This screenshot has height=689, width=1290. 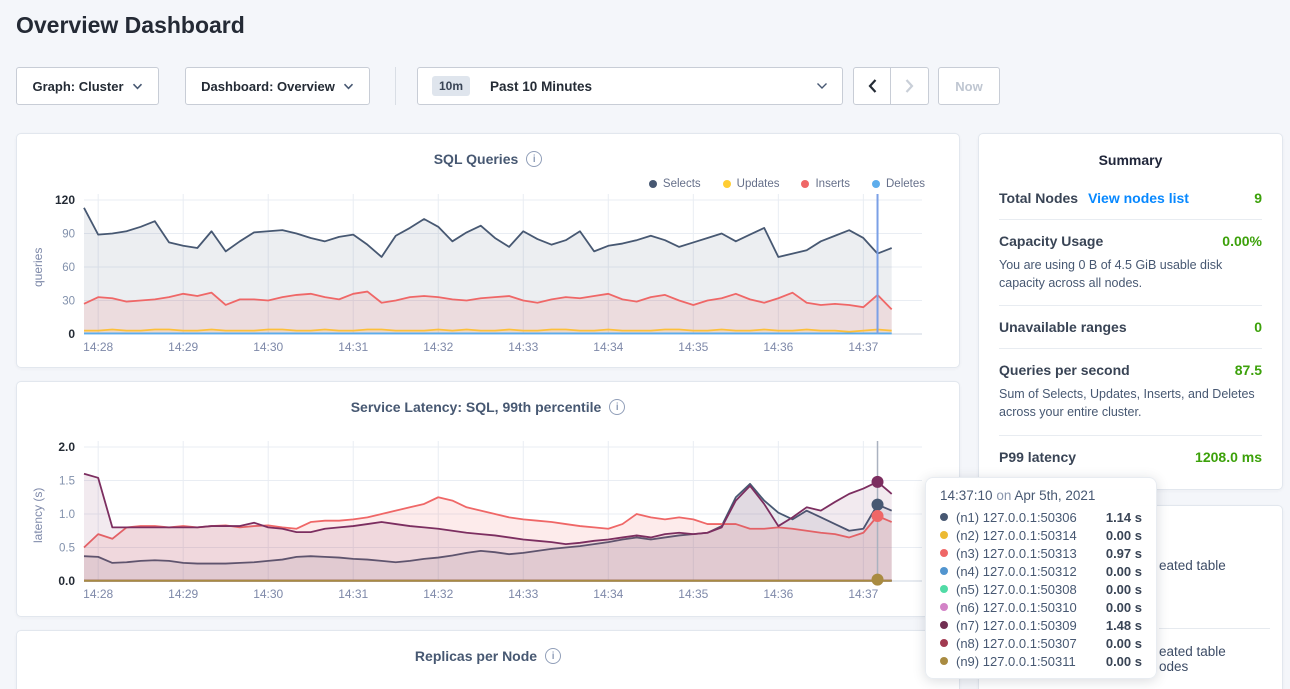 What do you see at coordinates (630, 86) in the screenshot?
I see `time-range-picker: 10m Past 10 Minutes` at bounding box center [630, 86].